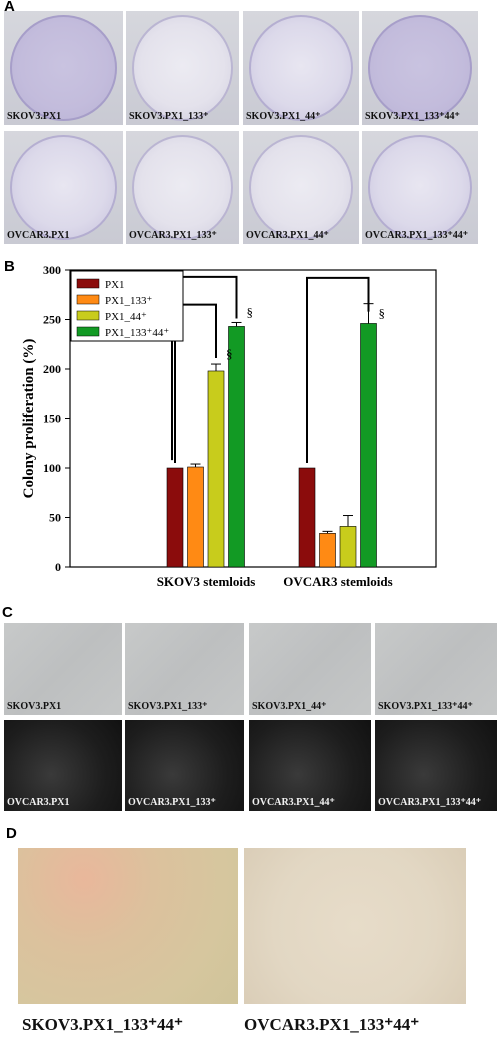 The height and width of the screenshot is (1042, 500). I want to click on colony-dish-photo: SKOV3.PX1_44⁺, so click(301, 68).